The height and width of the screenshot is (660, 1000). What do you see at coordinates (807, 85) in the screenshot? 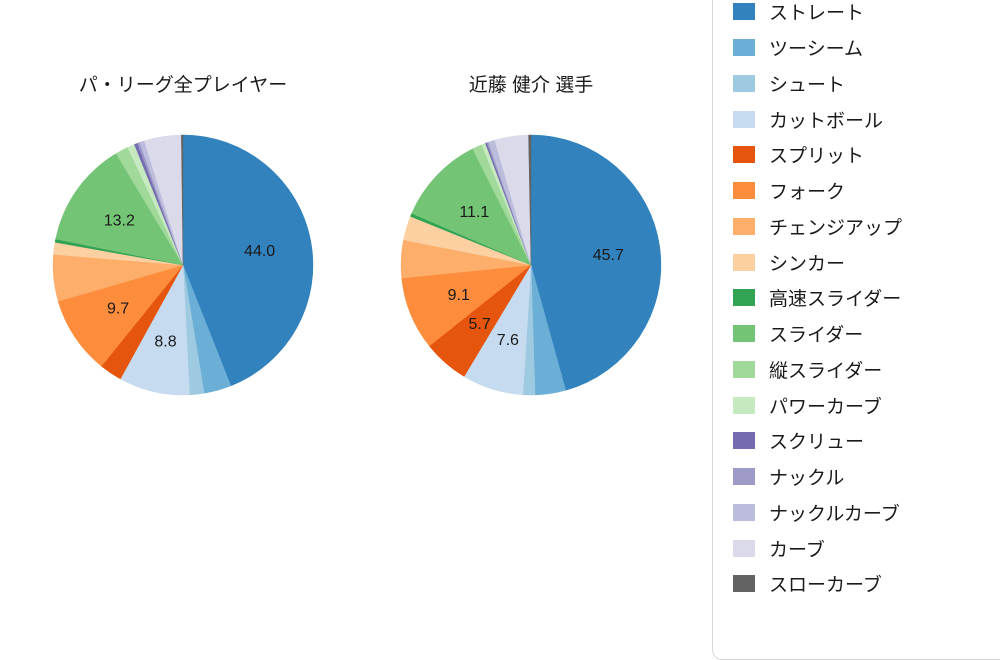
I see `legend-item-label: シュート` at bounding box center [807, 85].